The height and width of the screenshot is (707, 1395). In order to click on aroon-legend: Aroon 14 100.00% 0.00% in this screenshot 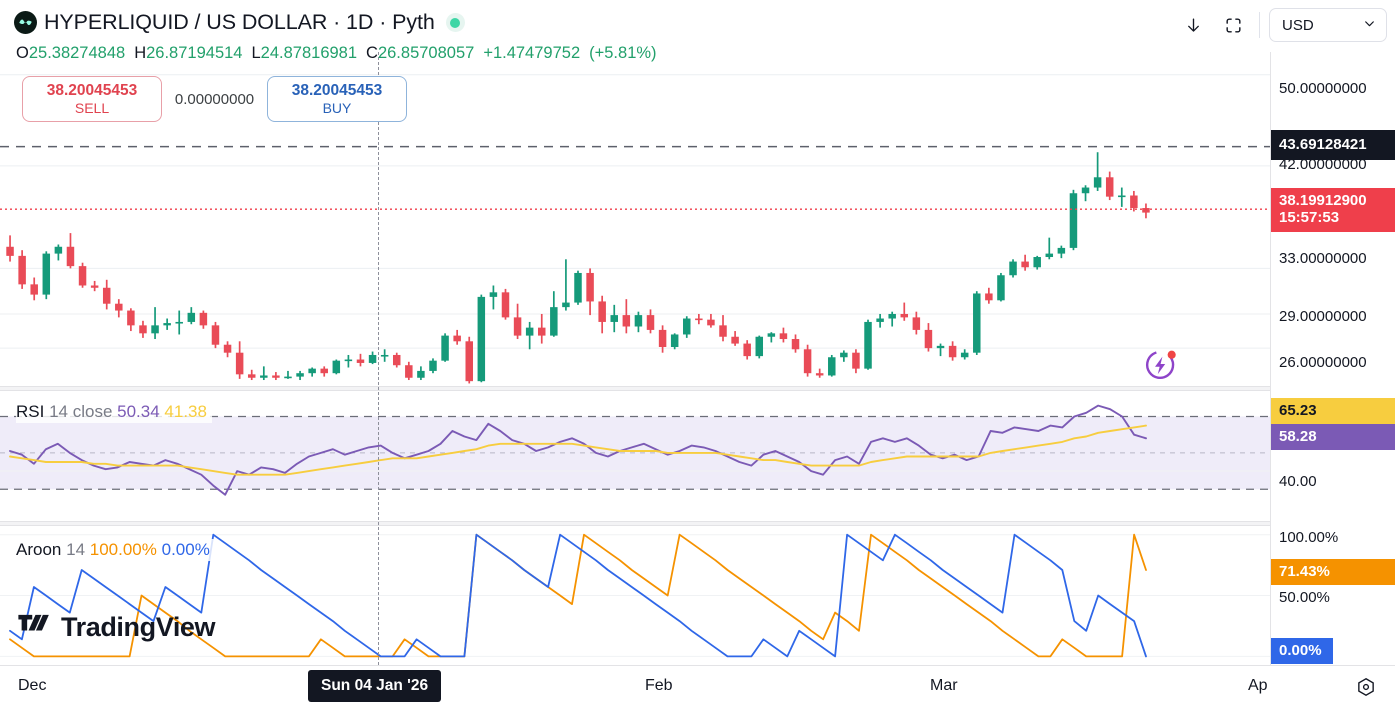, I will do `click(115, 550)`.